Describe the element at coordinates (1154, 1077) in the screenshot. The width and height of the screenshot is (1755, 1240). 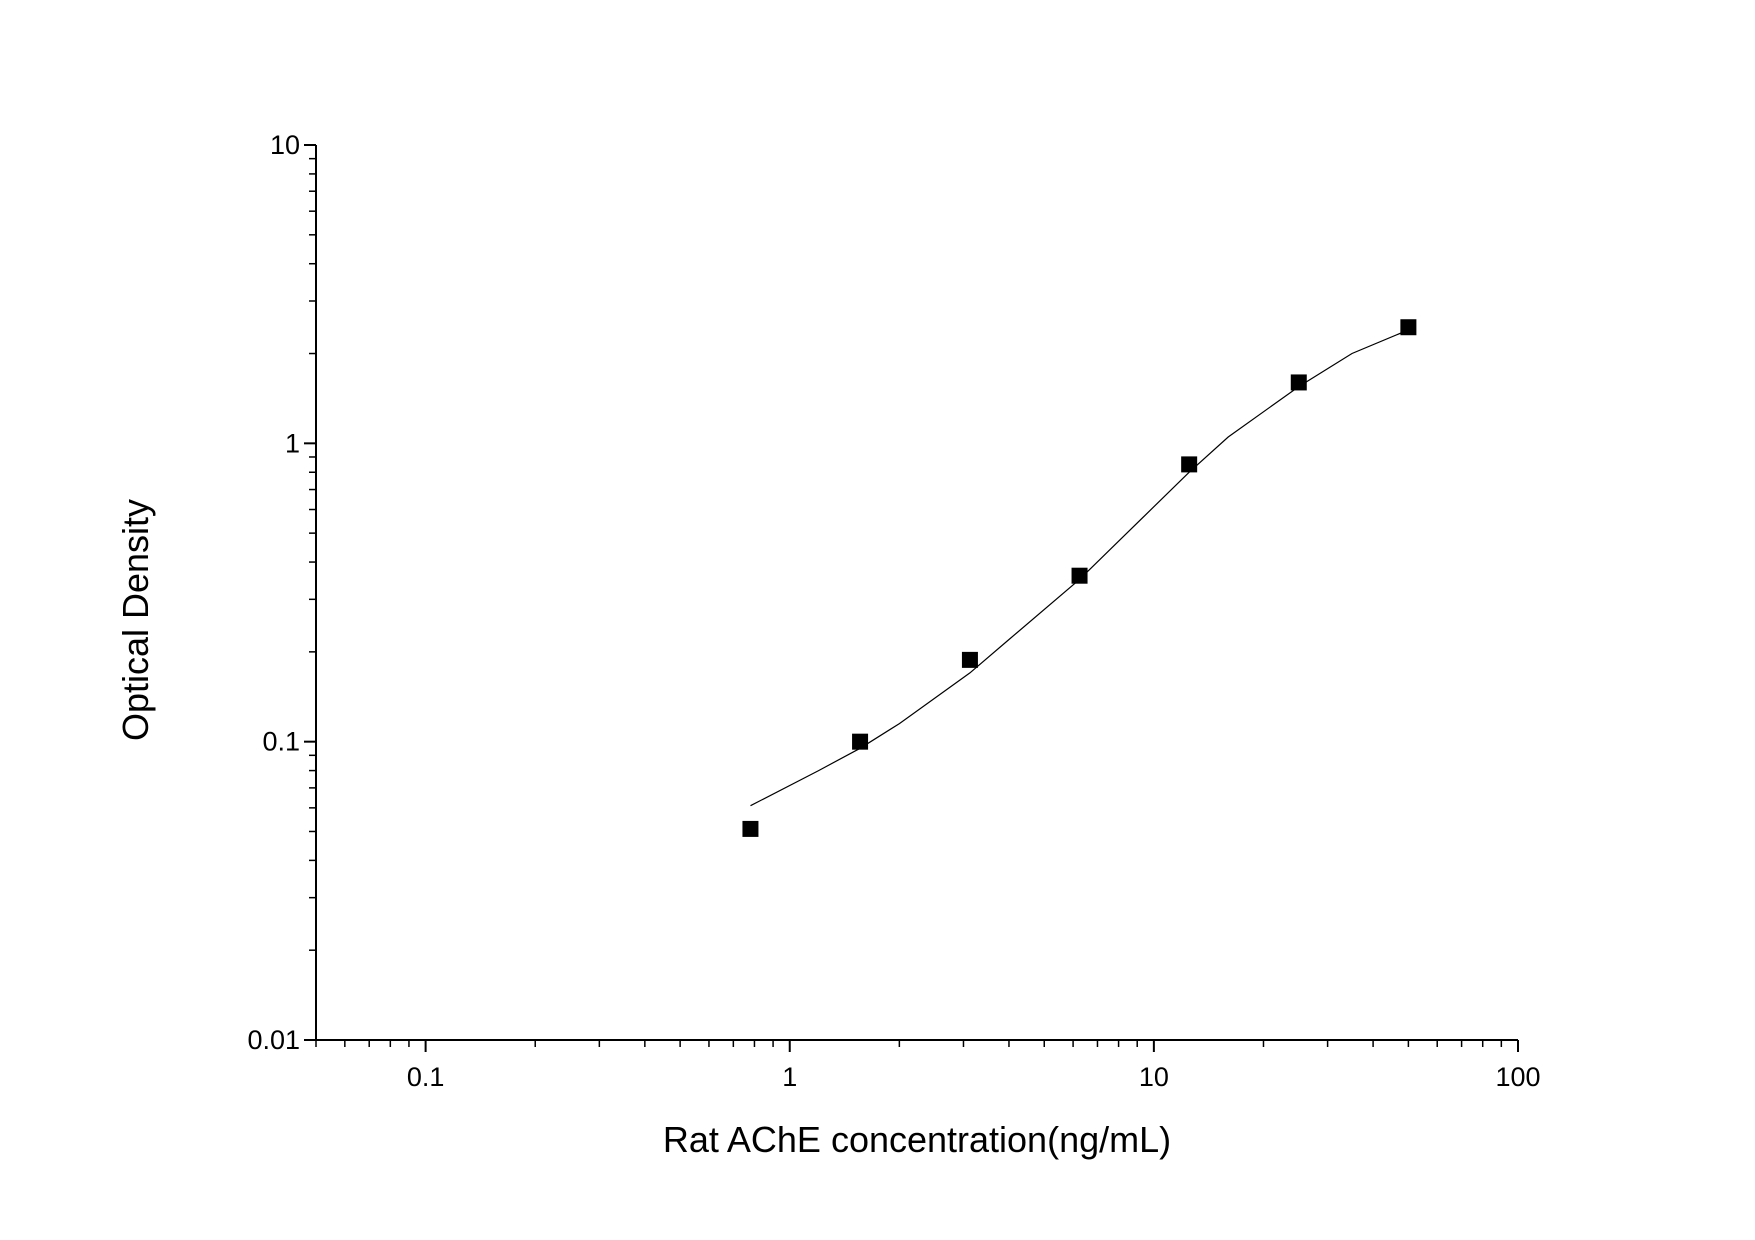
I see `x-tick-label: 10` at that location.